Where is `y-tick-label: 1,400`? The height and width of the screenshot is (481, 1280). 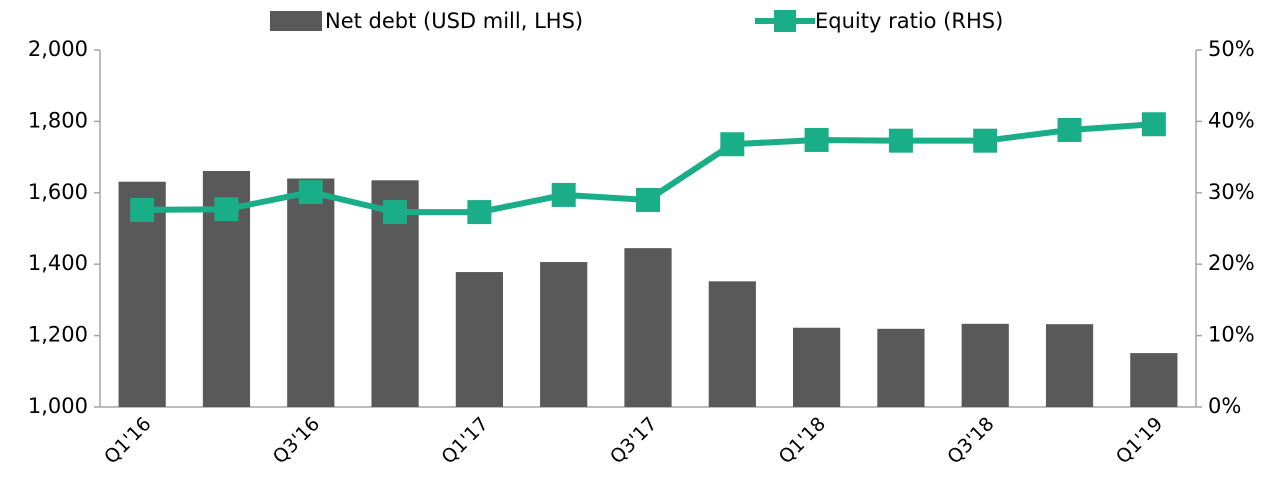
y-tick-label: 1,400 is located at coordinates (58, 263).